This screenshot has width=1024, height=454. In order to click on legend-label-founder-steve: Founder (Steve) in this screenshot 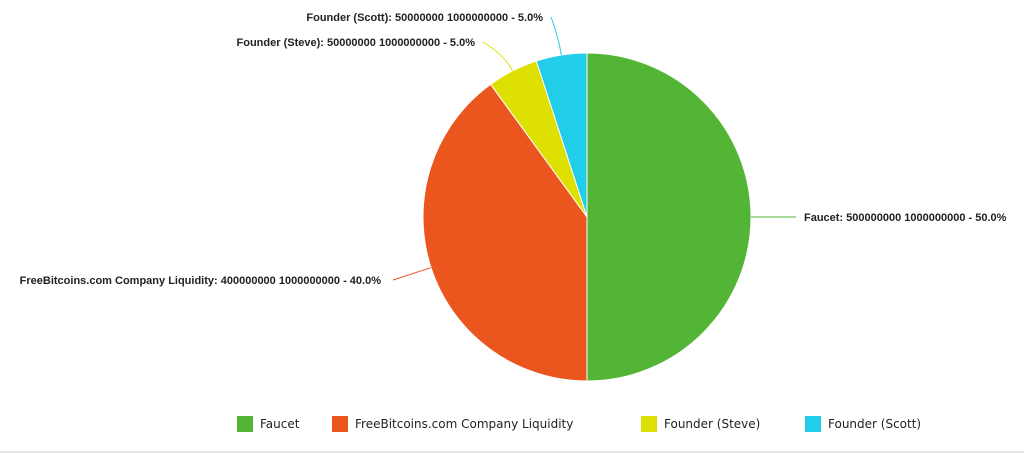, I will do `click(712, 424)`.